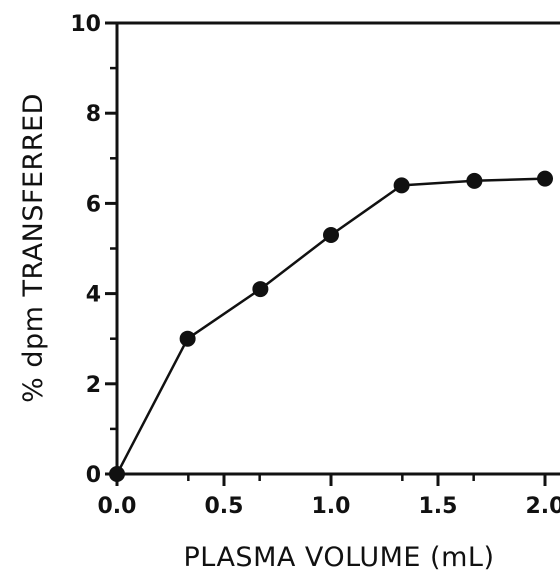 Image resolution: width=560 pixels, height=574 pixels. Describe the element at coordinates (438, 506) in the screenshot. I see `x-tick-label: 1.5` at that location.